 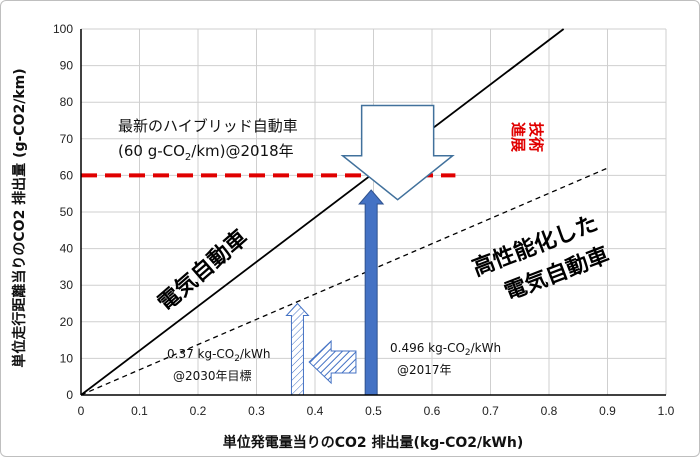 What do you see at coordinates (424, 370) in the screenshot?
I see `current-year-label: @2017年` at bounding box center [424, 370].